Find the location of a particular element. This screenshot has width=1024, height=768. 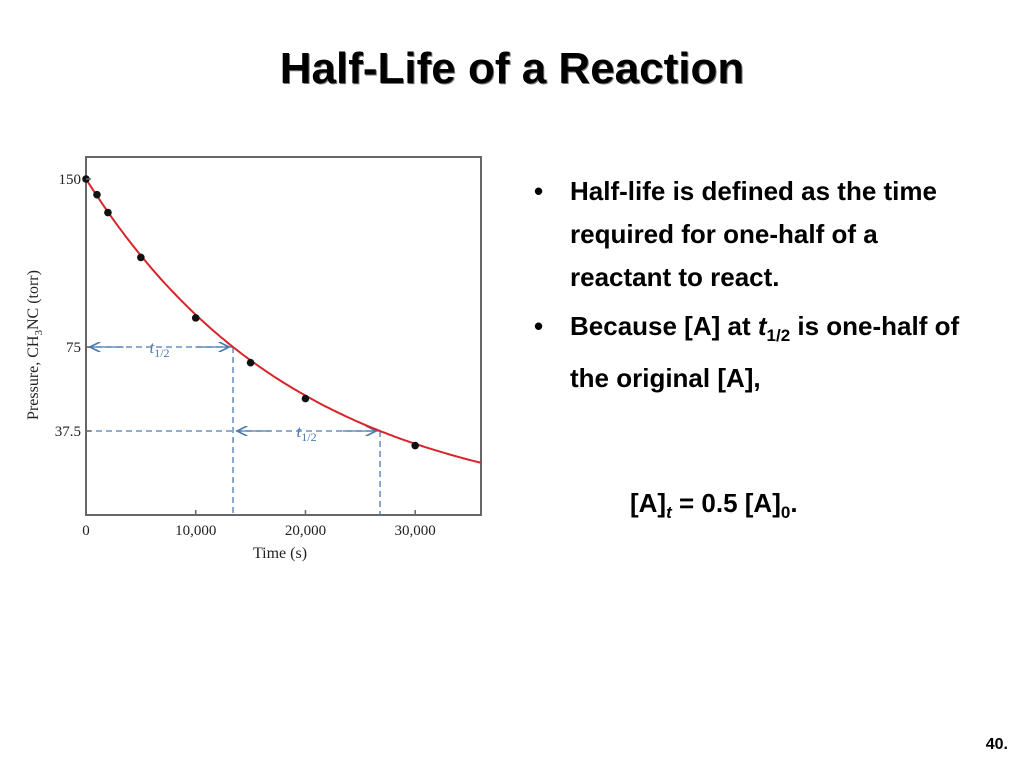

y-axis-label: Pressure, CH3NC (torr) is located at coordinates (35, 345).